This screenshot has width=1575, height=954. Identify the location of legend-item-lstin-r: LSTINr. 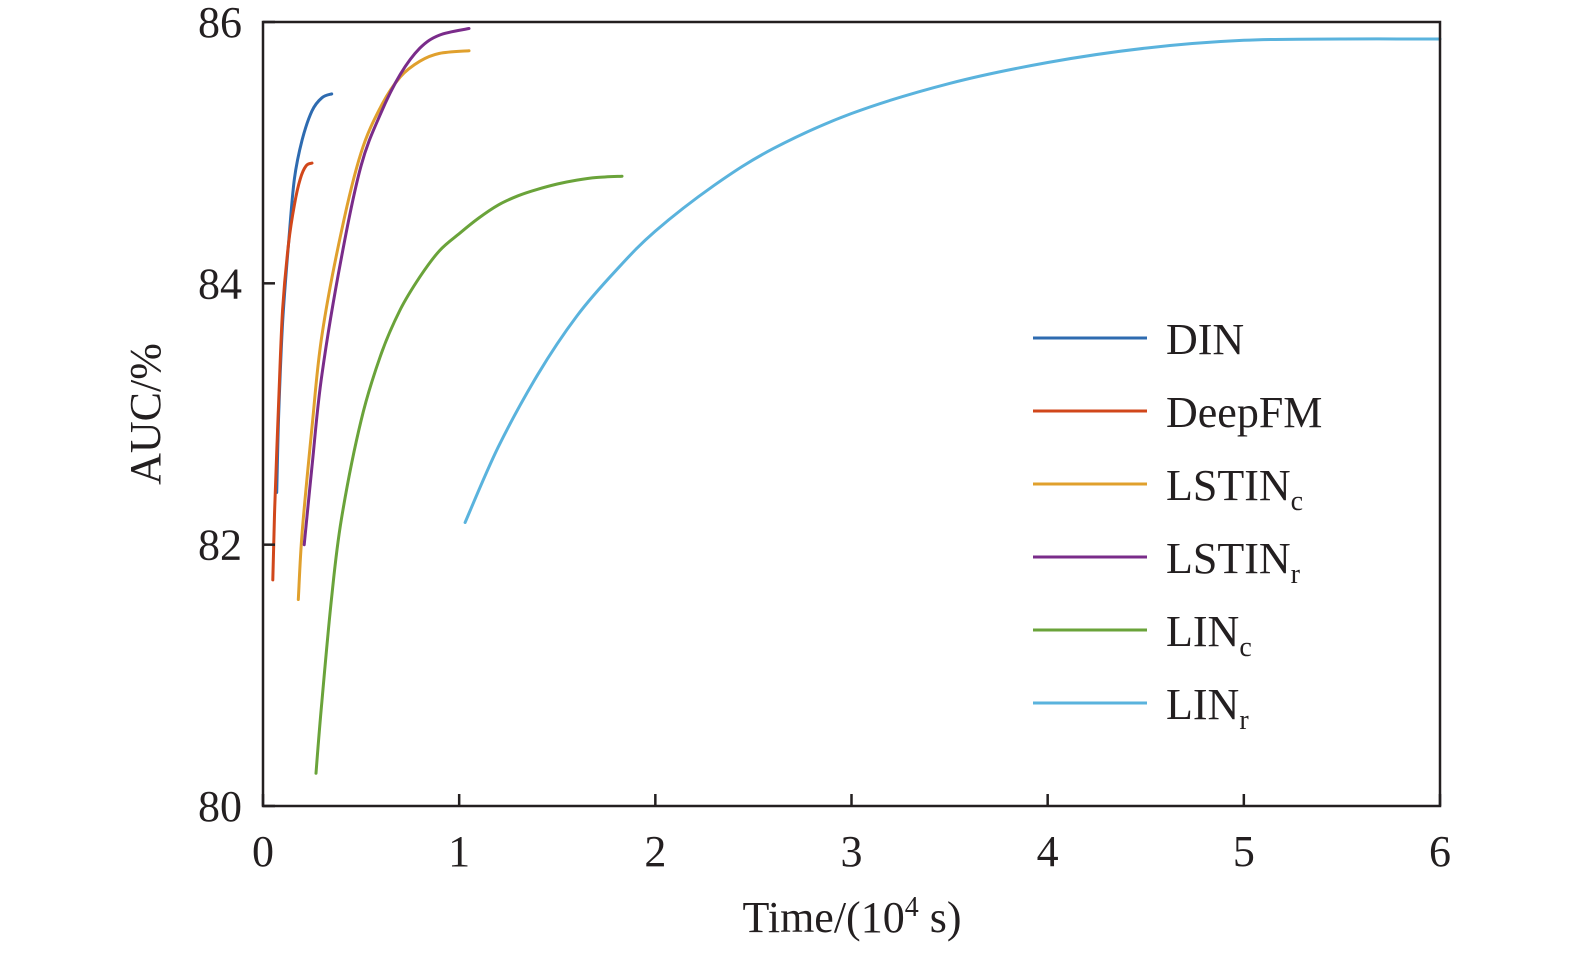
(1167, 562).